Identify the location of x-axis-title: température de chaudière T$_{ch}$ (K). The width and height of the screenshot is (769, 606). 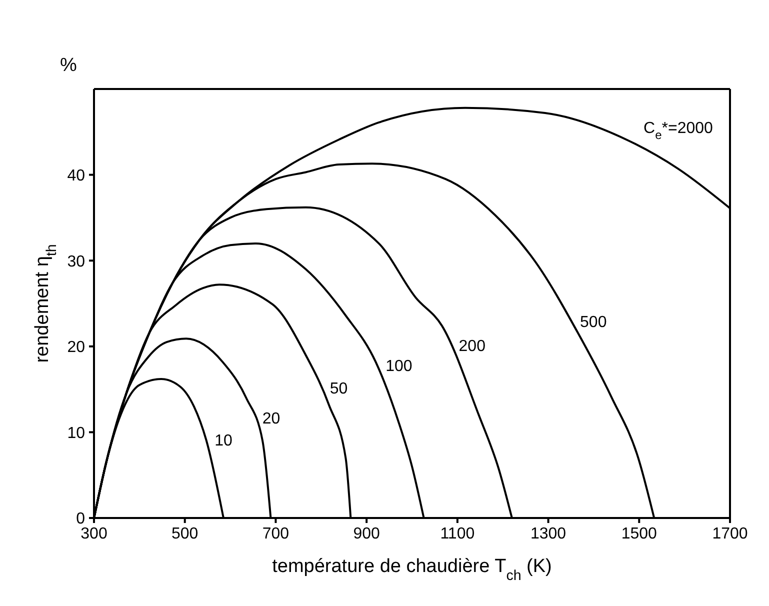
(412, 570).